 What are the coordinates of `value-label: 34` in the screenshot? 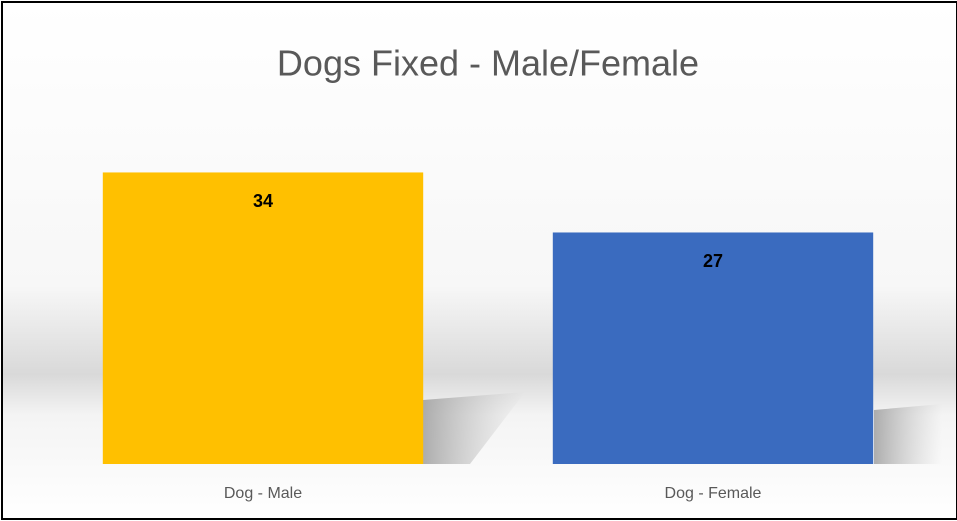 It's located at (263, 201).